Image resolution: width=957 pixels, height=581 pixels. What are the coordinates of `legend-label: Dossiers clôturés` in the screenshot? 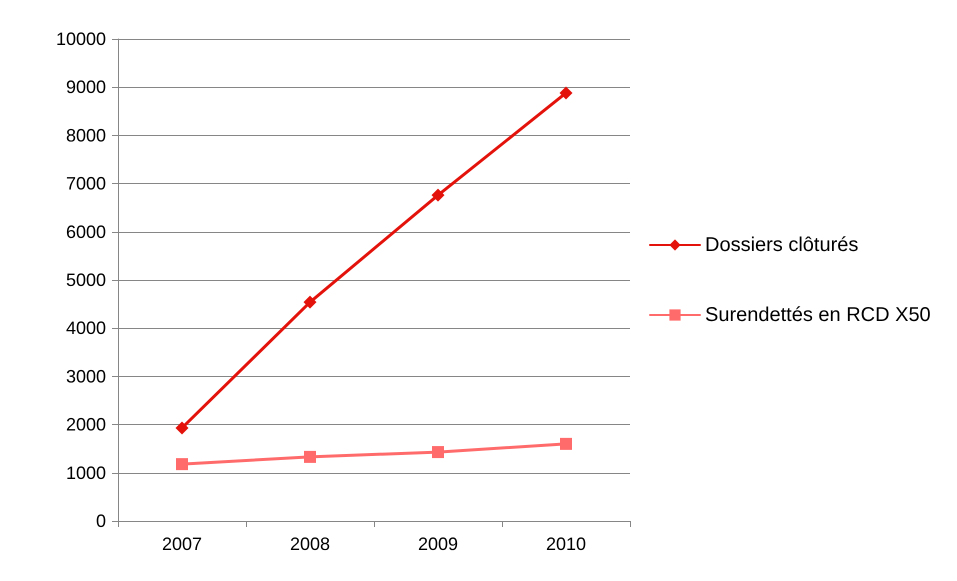 It's located at (781, 245).